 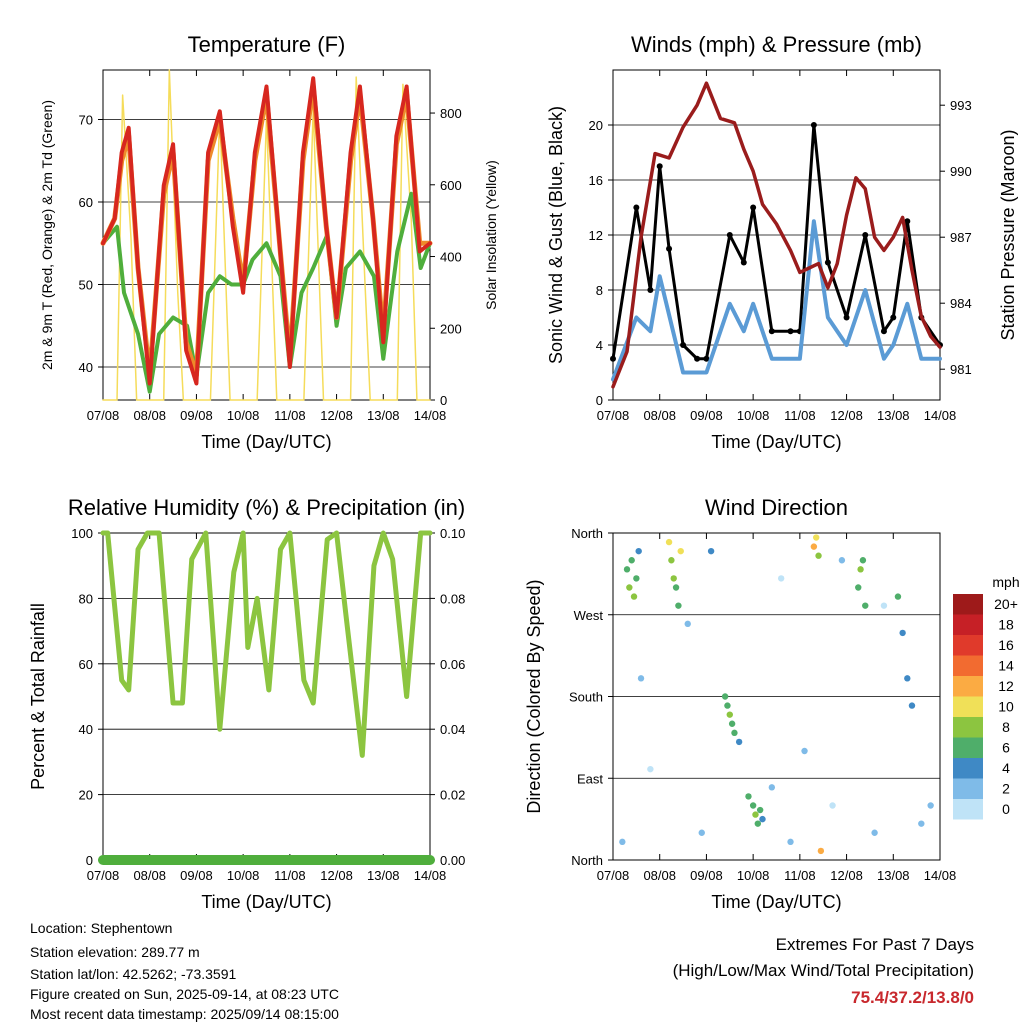 I want to click on x-tick-label: 09/08, so click(x=706, y=415).